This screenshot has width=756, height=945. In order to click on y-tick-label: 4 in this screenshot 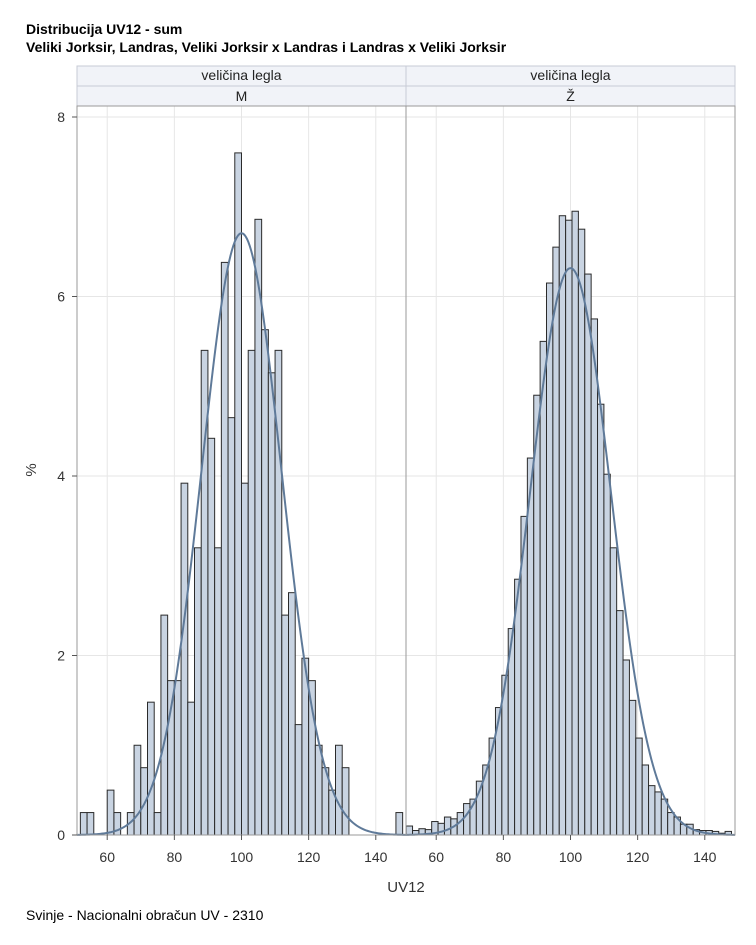, I will do `click(61, 476)`.